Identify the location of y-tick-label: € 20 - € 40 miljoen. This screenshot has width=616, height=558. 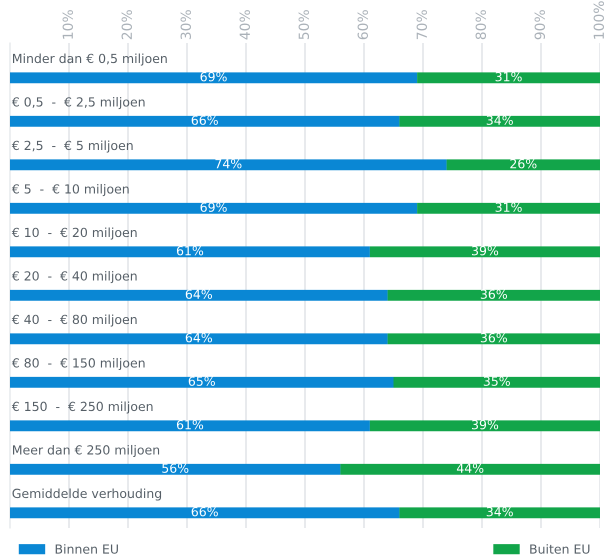
(74, 277).